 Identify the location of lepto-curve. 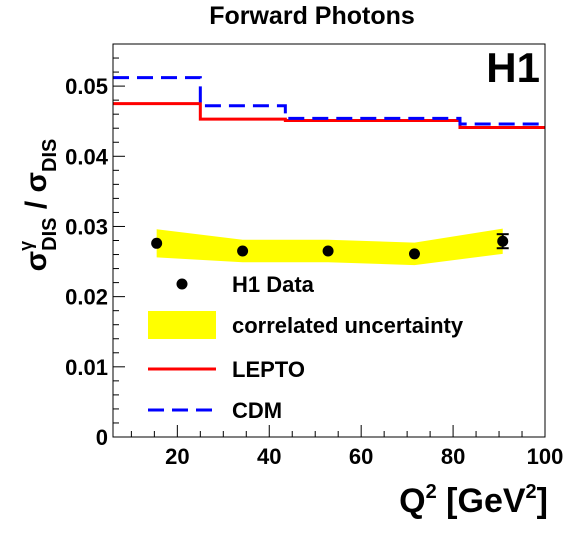
(329, 116).